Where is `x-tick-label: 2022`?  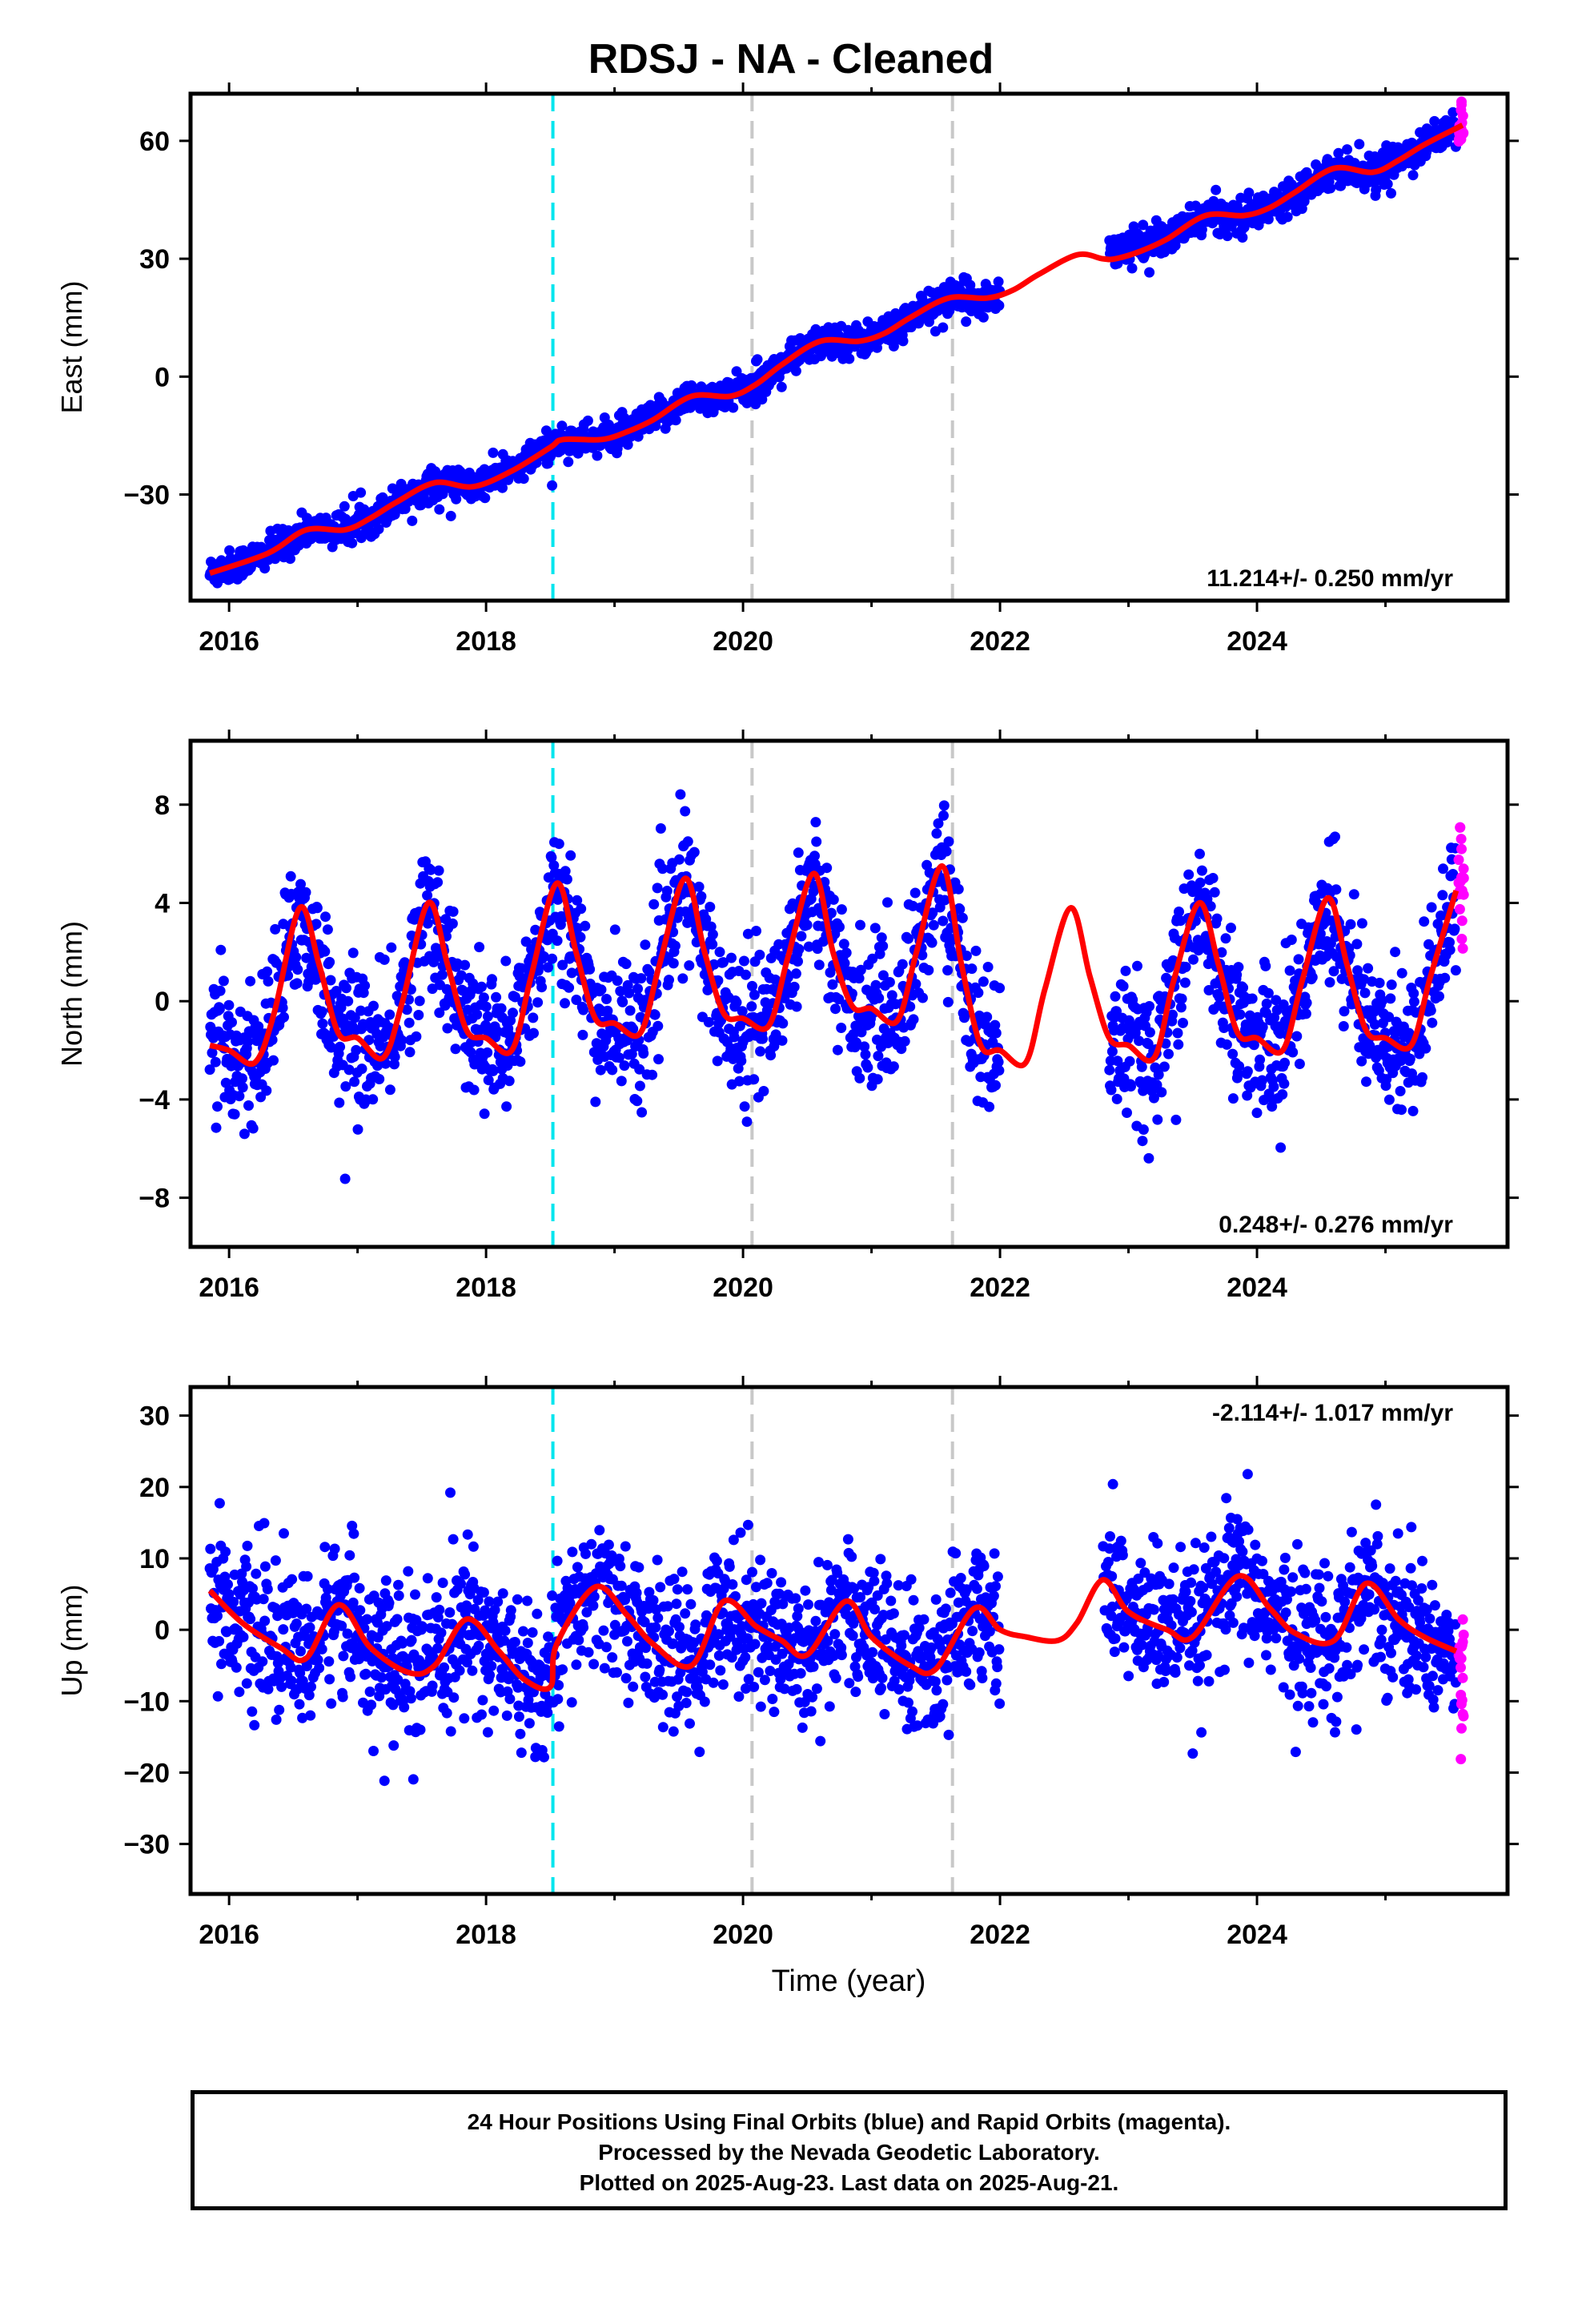 x-tick-label: 2022 is located at coordinates (1000, 1288).